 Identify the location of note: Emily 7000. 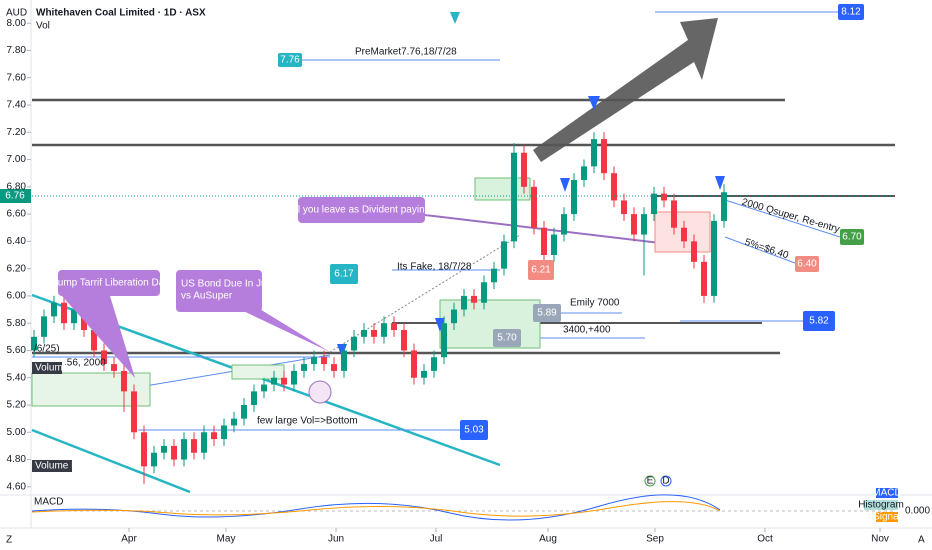
(595, 303).